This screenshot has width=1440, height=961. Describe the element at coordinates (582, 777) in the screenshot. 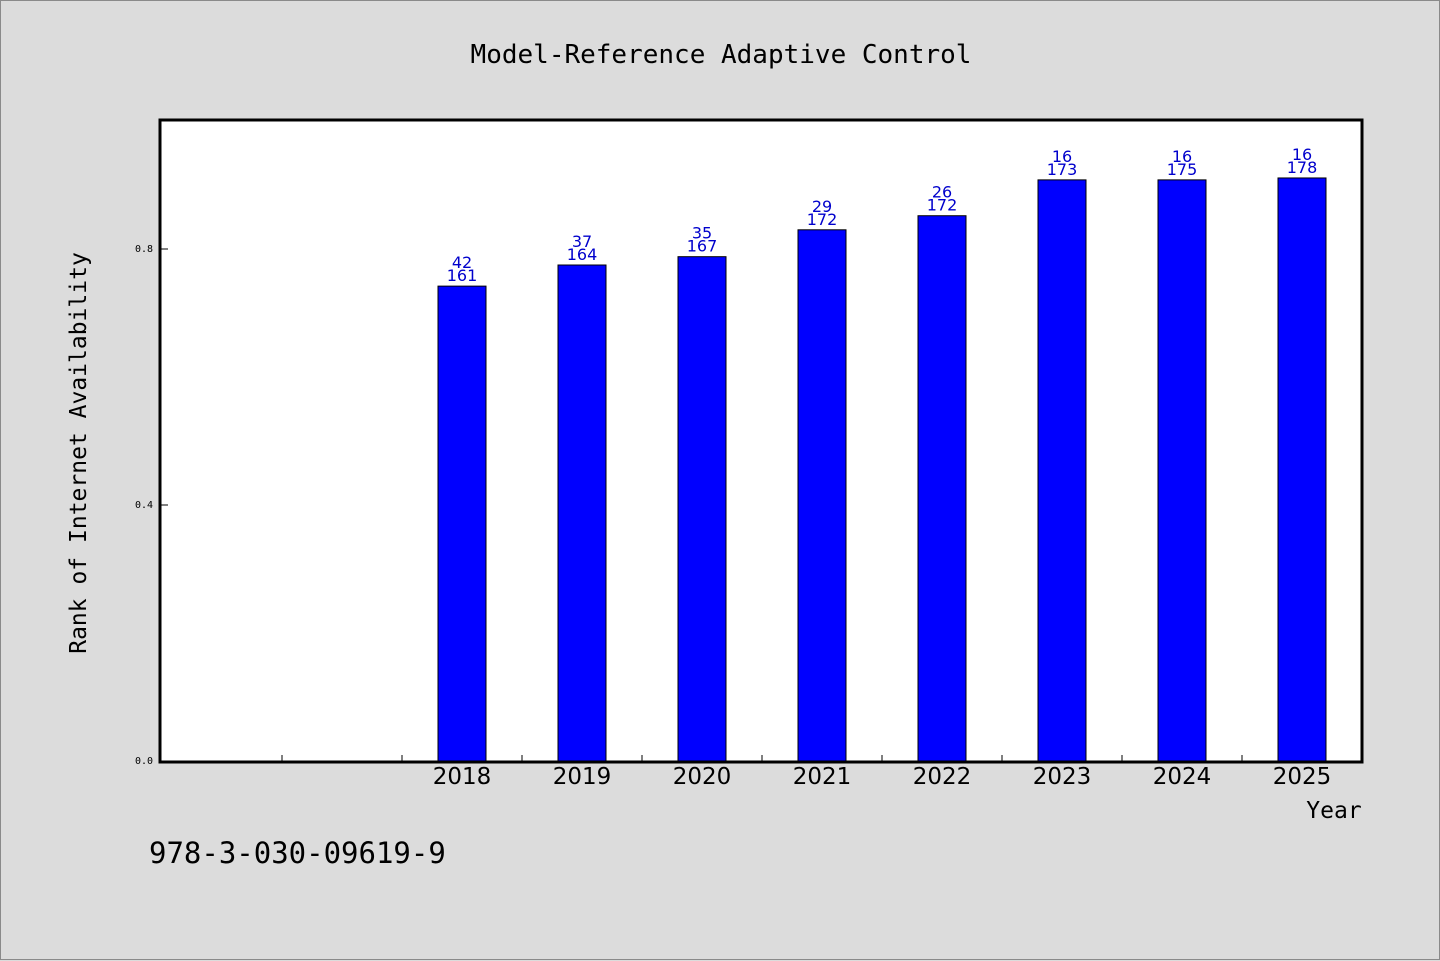

I see `x-tick-label: 2019` at that location.